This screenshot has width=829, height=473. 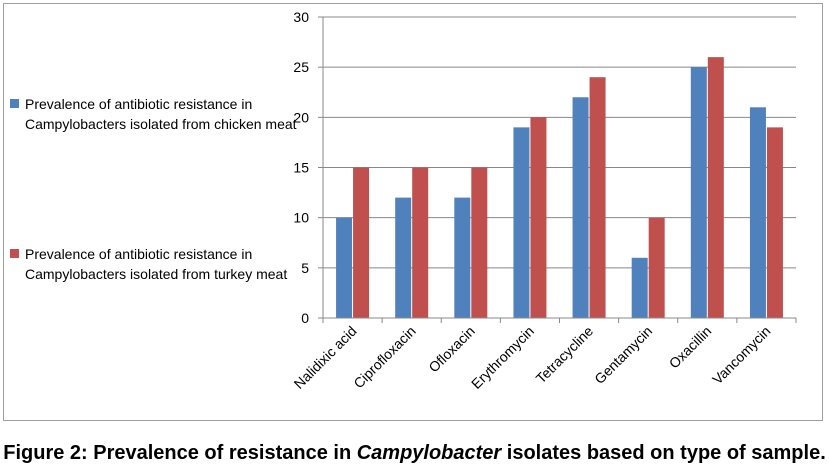 What do you see at coordinates (301, 17) in the screenshot?
I see `y-tick-label: 30` at bounding box center [301, 17].